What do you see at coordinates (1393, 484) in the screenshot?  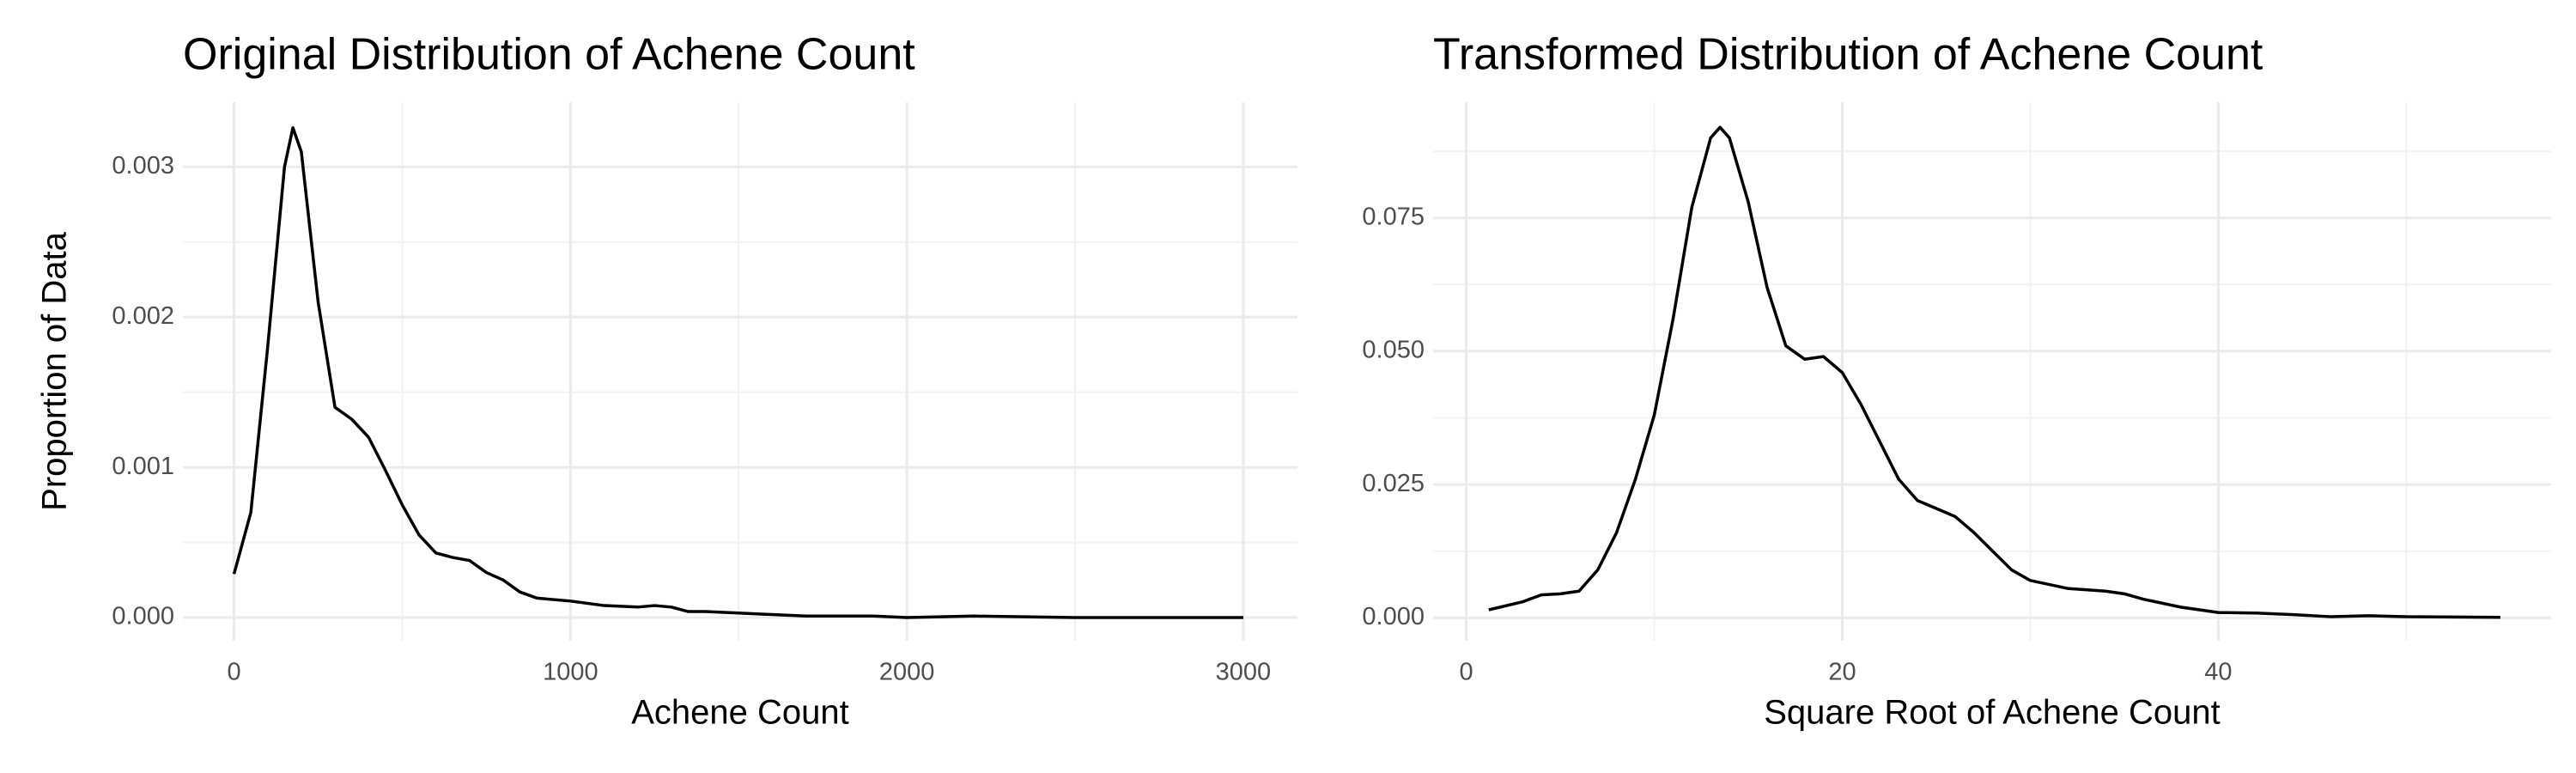 I see `y-tick-label: 0.025` at bounding box center [1393, 484].